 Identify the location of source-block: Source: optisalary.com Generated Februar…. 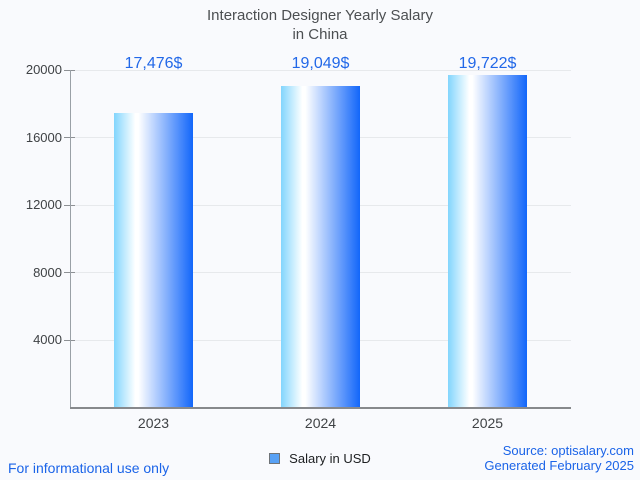
(559, 458).